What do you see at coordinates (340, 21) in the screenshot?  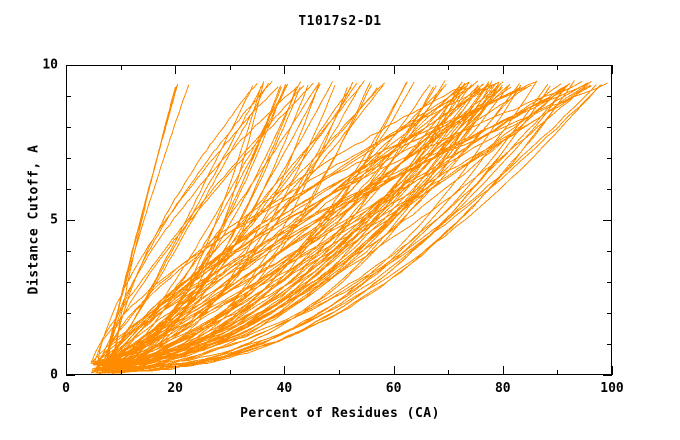 I see `chart-title: T1017s2-D1` at bounding box center [340, 21].